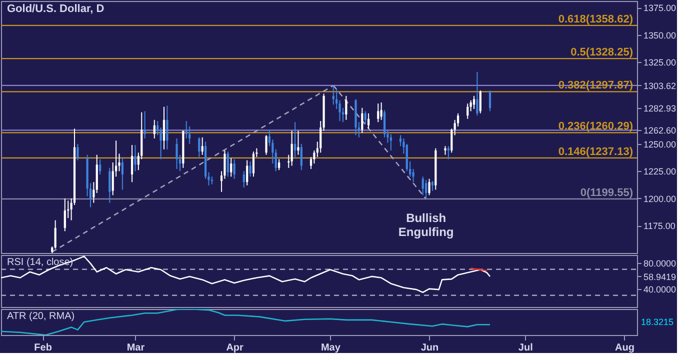 The width and height of the screenshot is (680, 361). I want to click on ref-line-label: 0.618(1358.62), so click(596, 19).